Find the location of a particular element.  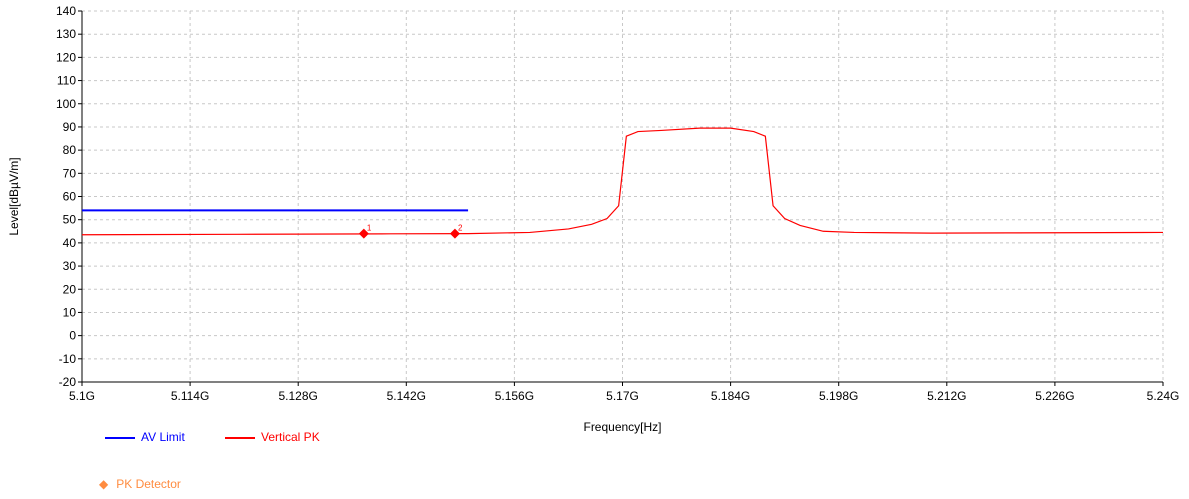

x-tick-label: 5.198G is located at coordinates (838, 396).